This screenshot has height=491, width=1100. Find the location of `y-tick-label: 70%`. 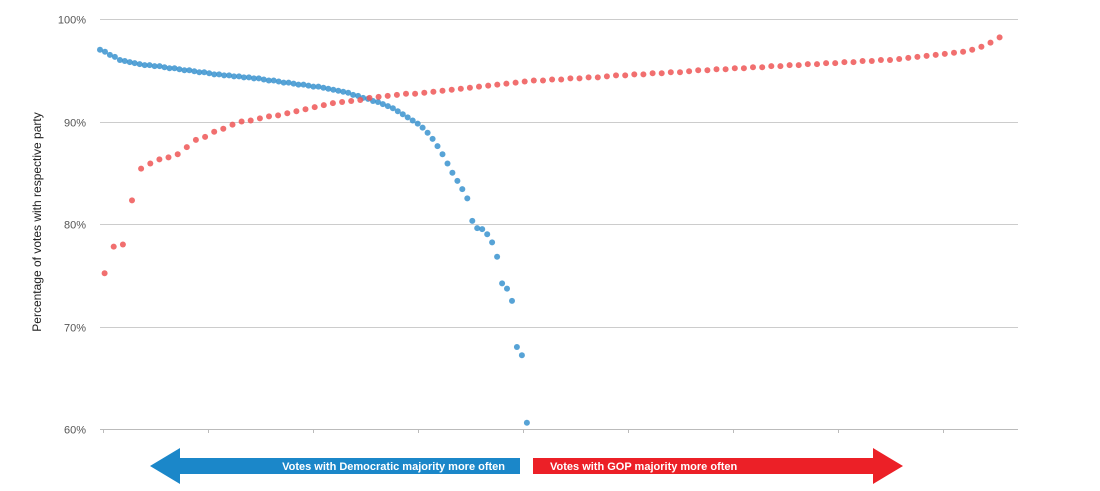

y-tick-label: 70% is located at coordinates (75, 329).